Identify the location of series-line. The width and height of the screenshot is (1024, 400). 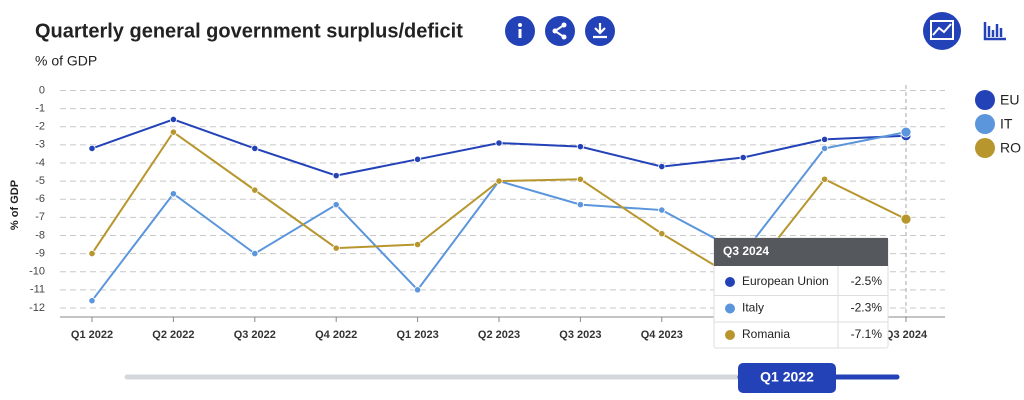
(499, 147).